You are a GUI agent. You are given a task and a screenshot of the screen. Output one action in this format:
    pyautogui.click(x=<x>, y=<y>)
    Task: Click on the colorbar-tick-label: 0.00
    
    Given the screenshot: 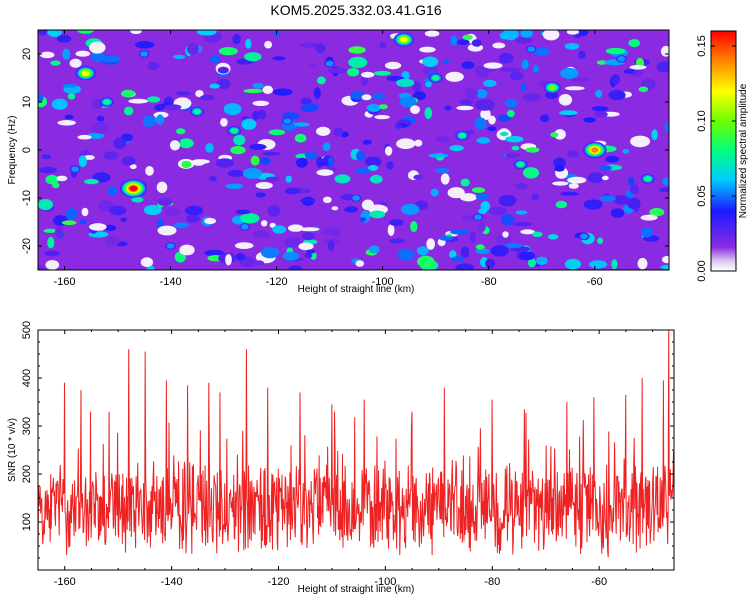 What is the action you would take?
    pyautogui.click(x=702, y=270)
    